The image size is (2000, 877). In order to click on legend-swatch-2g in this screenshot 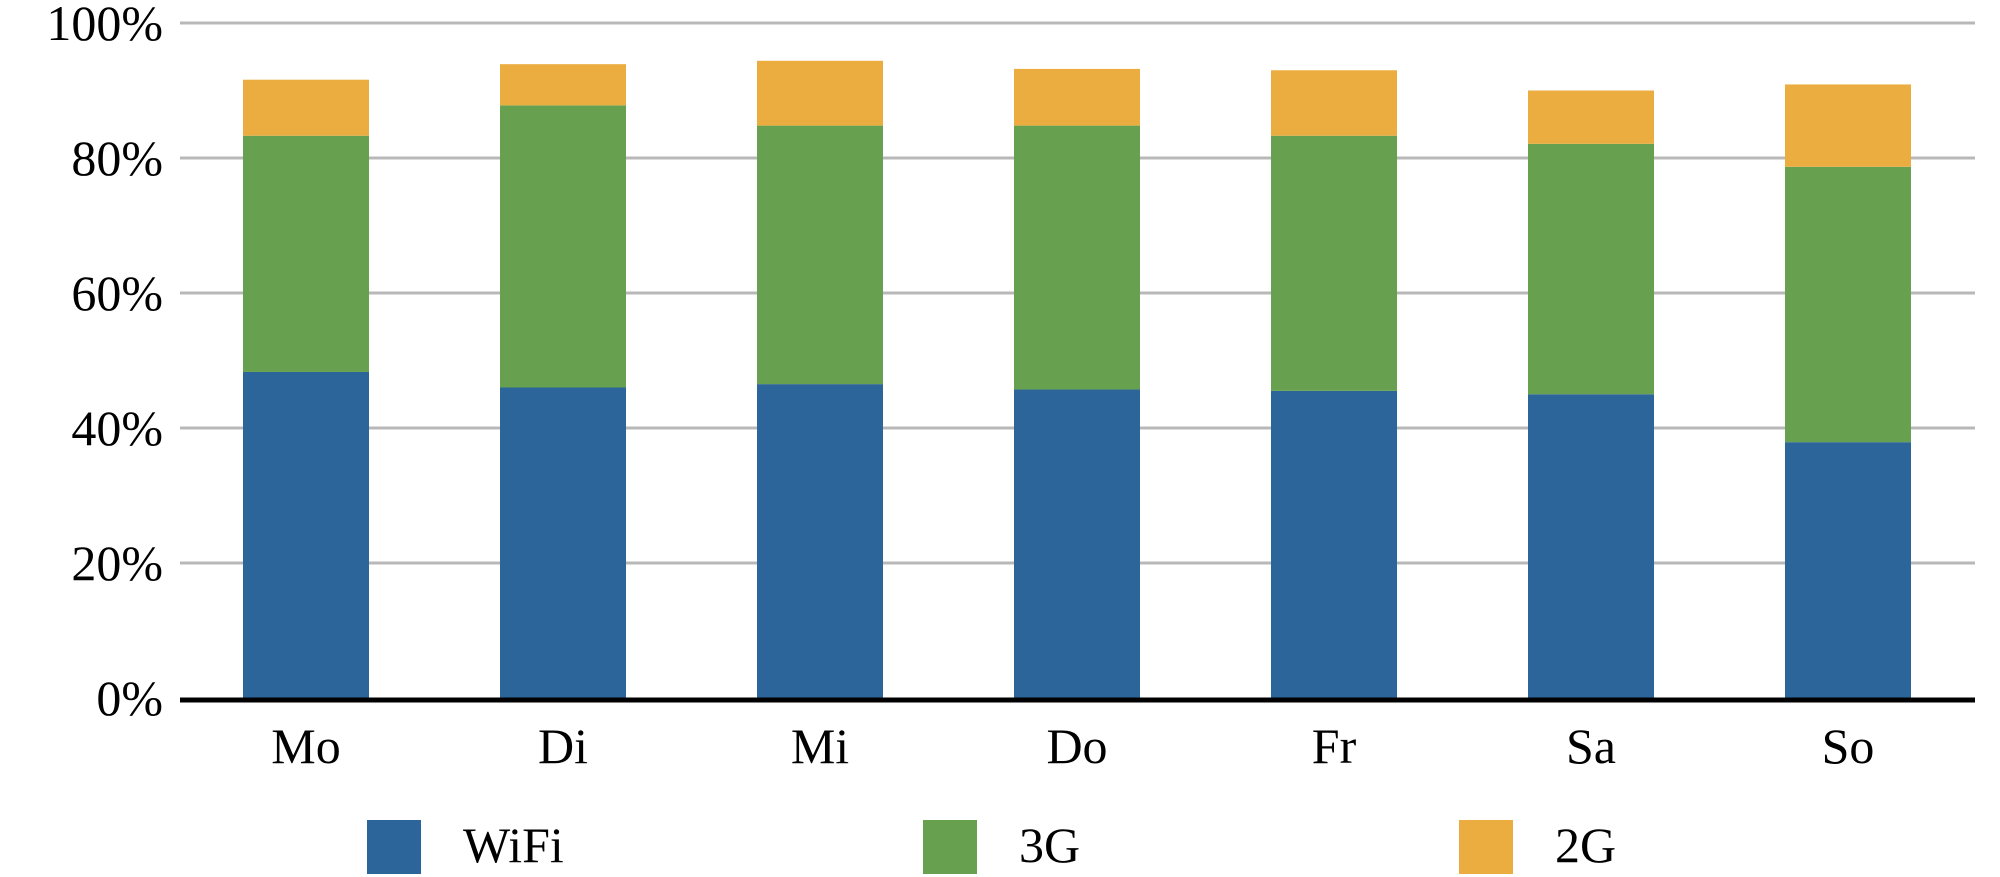, I will do `click(1486, 847)`.